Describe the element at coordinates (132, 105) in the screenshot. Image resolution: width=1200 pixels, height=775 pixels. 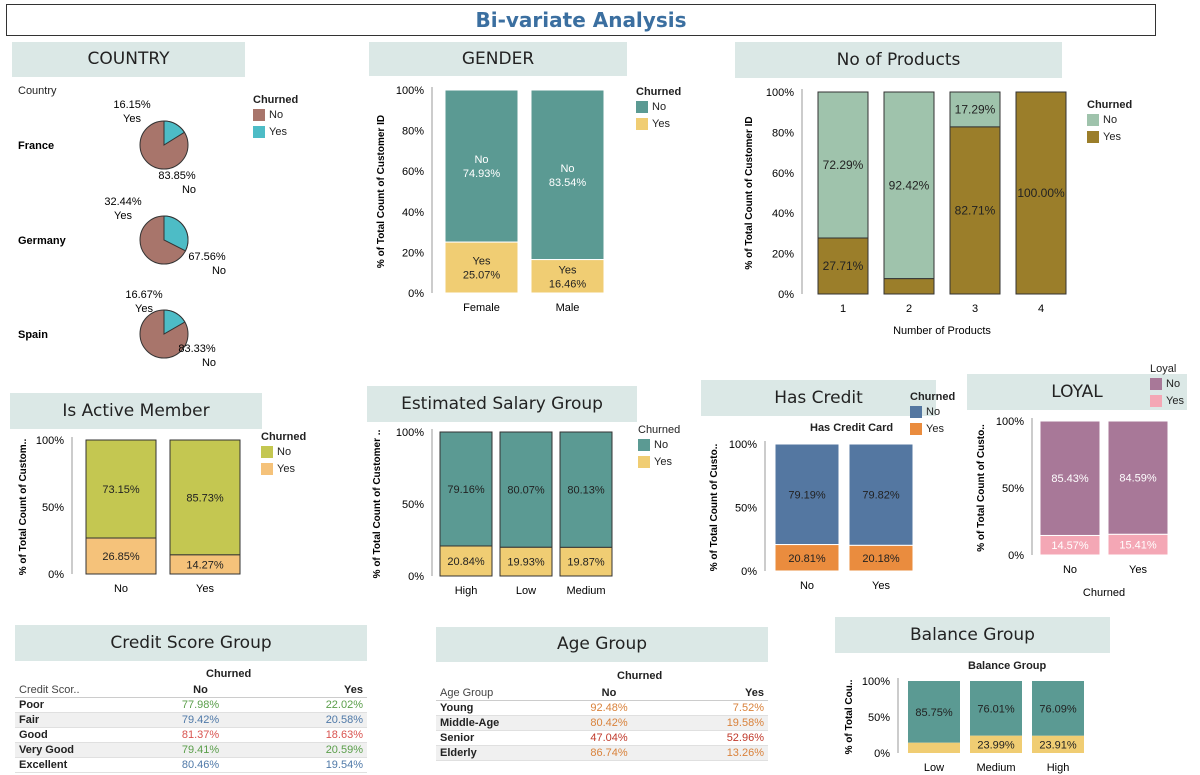
I see `pie-label-yes-pct: 16.15%` at that location.